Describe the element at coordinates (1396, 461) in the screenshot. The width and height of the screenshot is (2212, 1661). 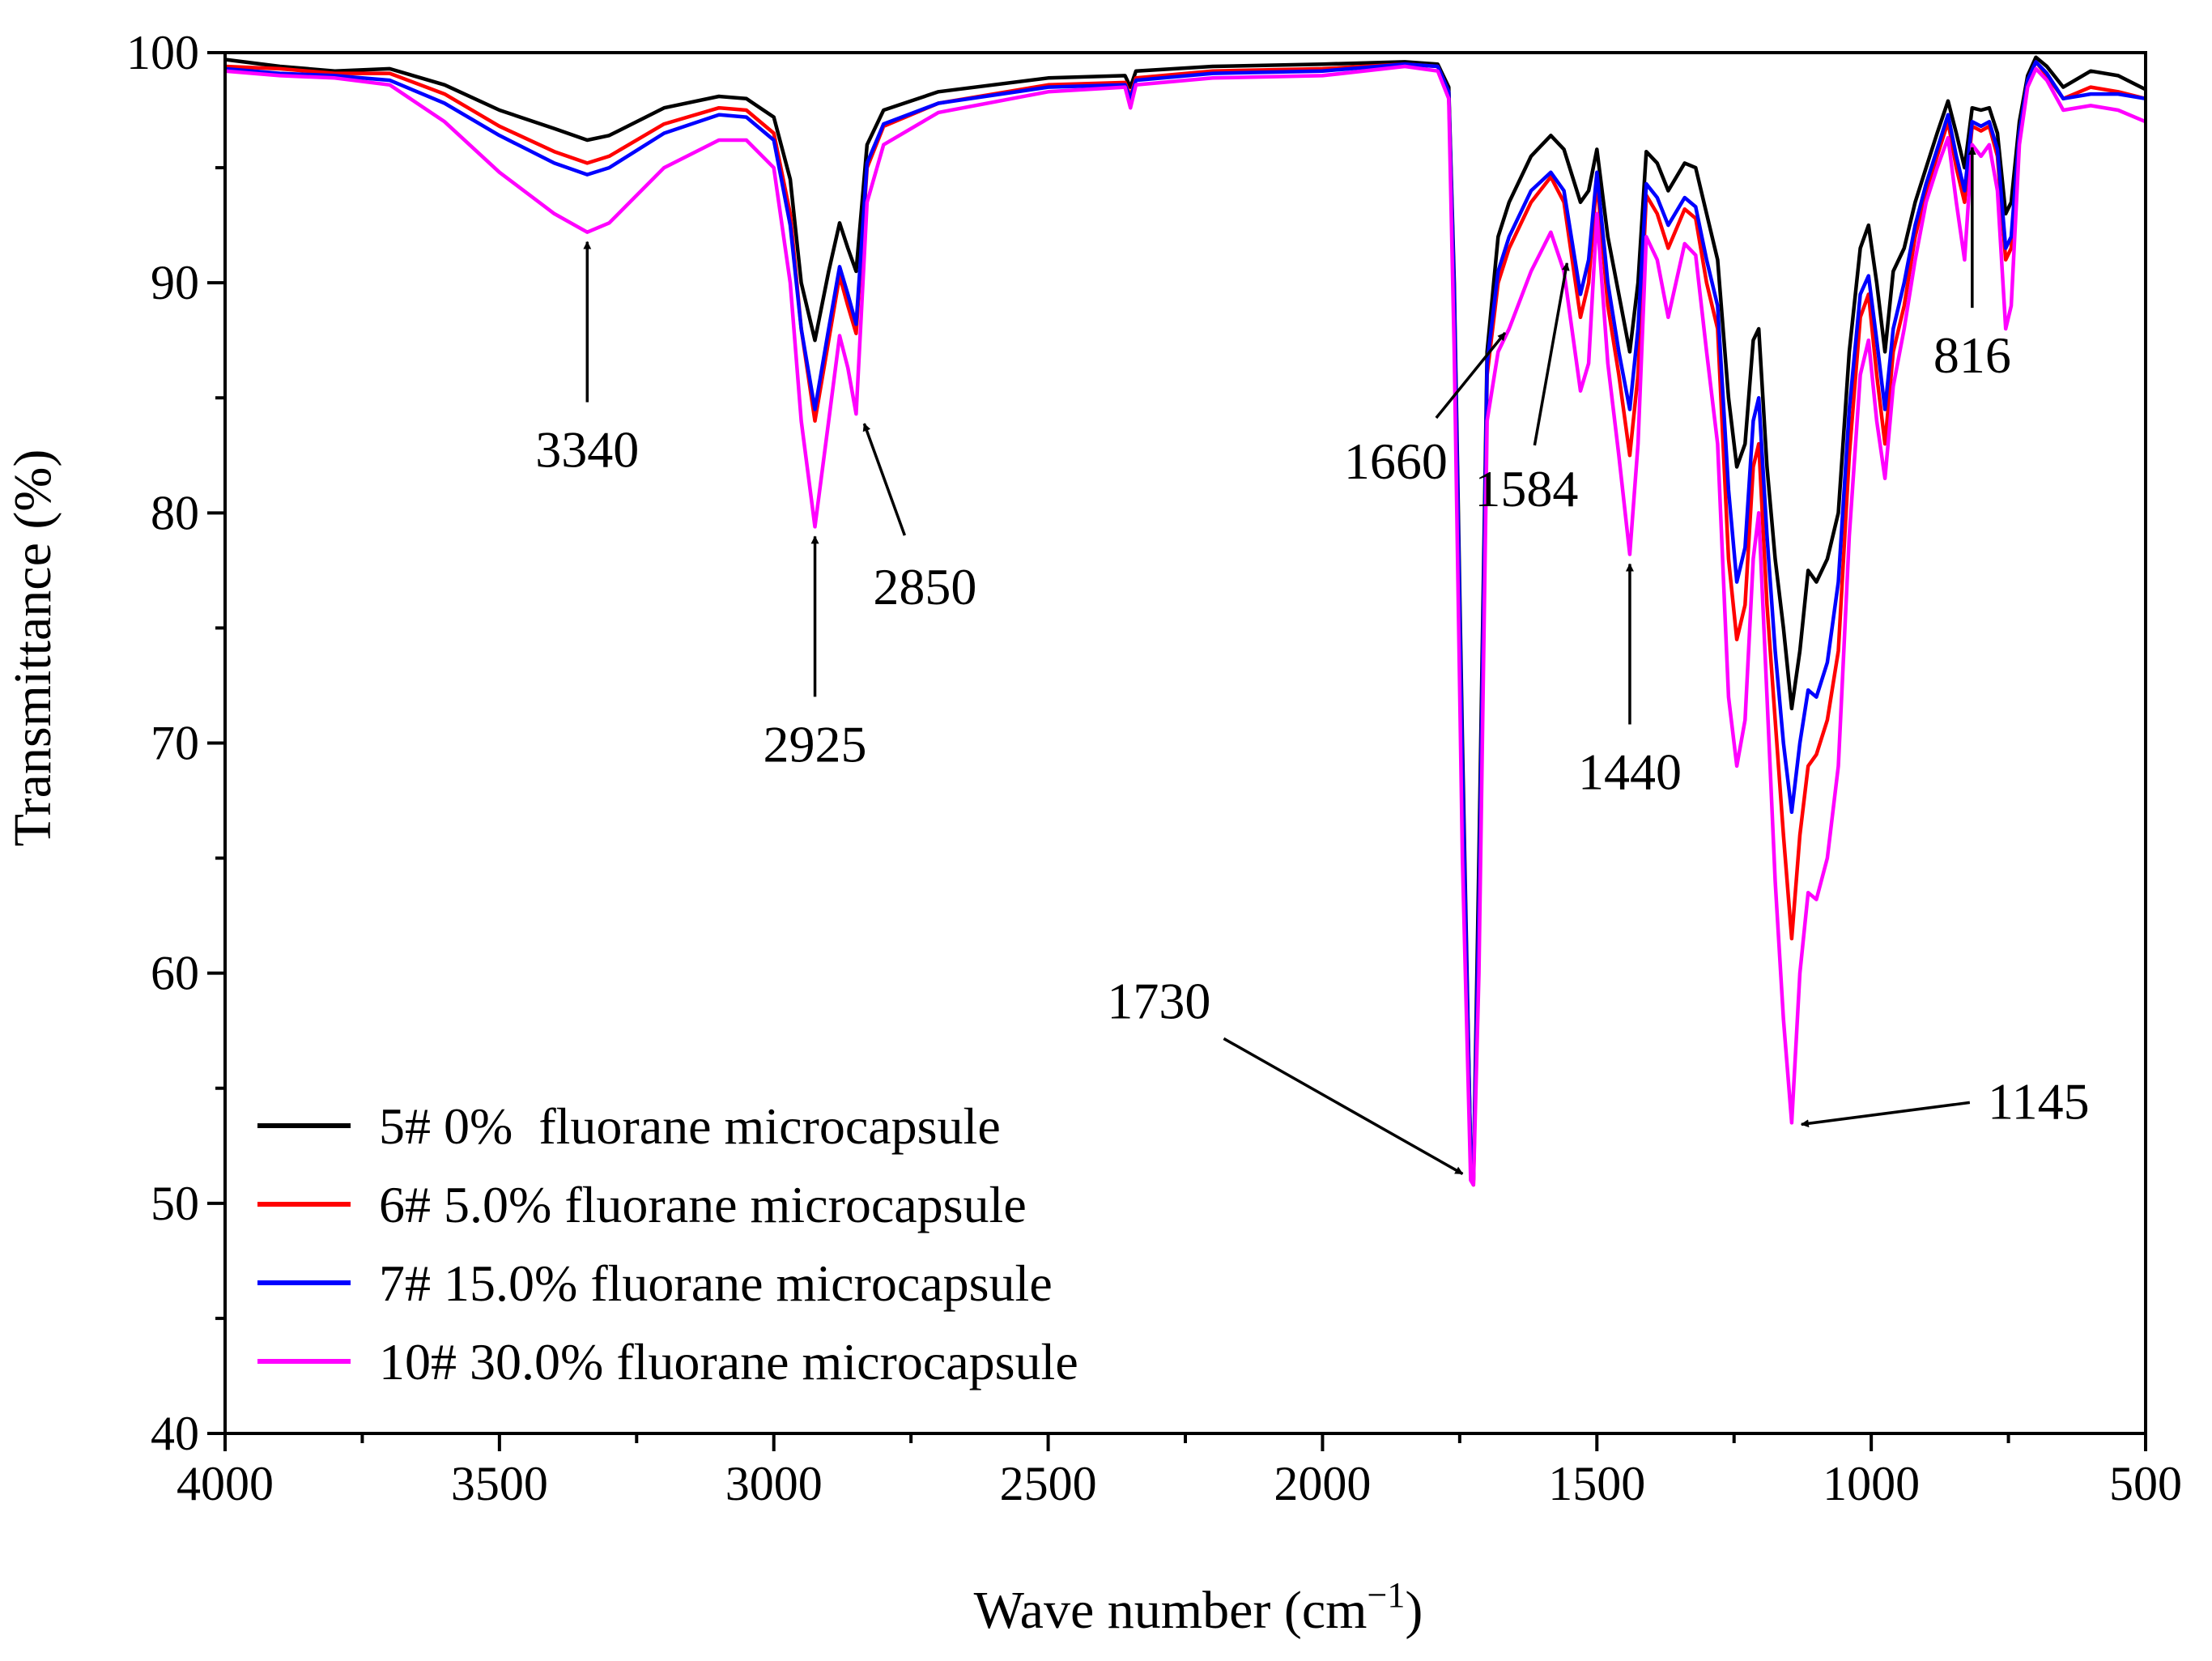
I see `annotation-label-1660: 1660` at that location.